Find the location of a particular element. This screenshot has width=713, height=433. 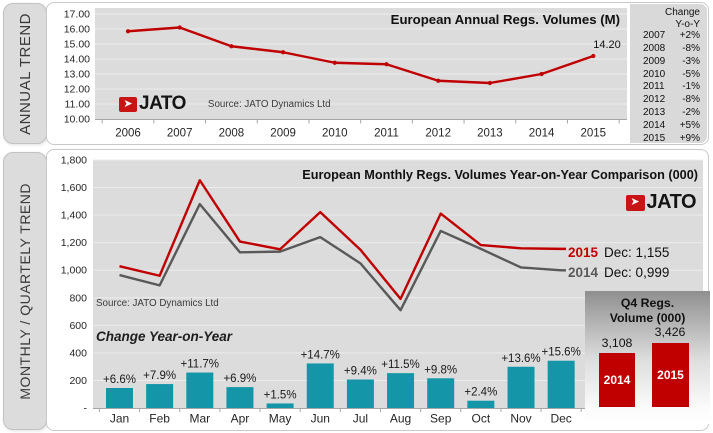

monthly-trend-tab-label: MONTHLY / QUARTELY TREND is located at coordinates (25, 291).